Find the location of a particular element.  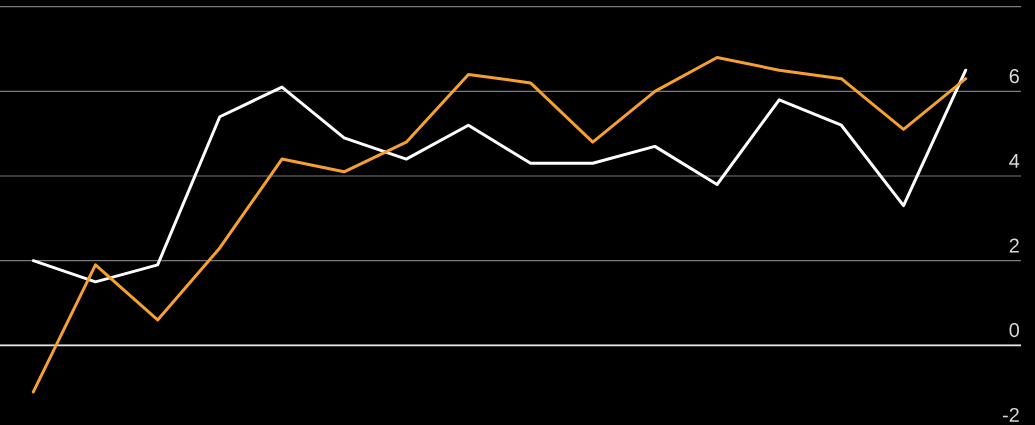

y-tick-label: 2 is located at coordinates (1014, 245).